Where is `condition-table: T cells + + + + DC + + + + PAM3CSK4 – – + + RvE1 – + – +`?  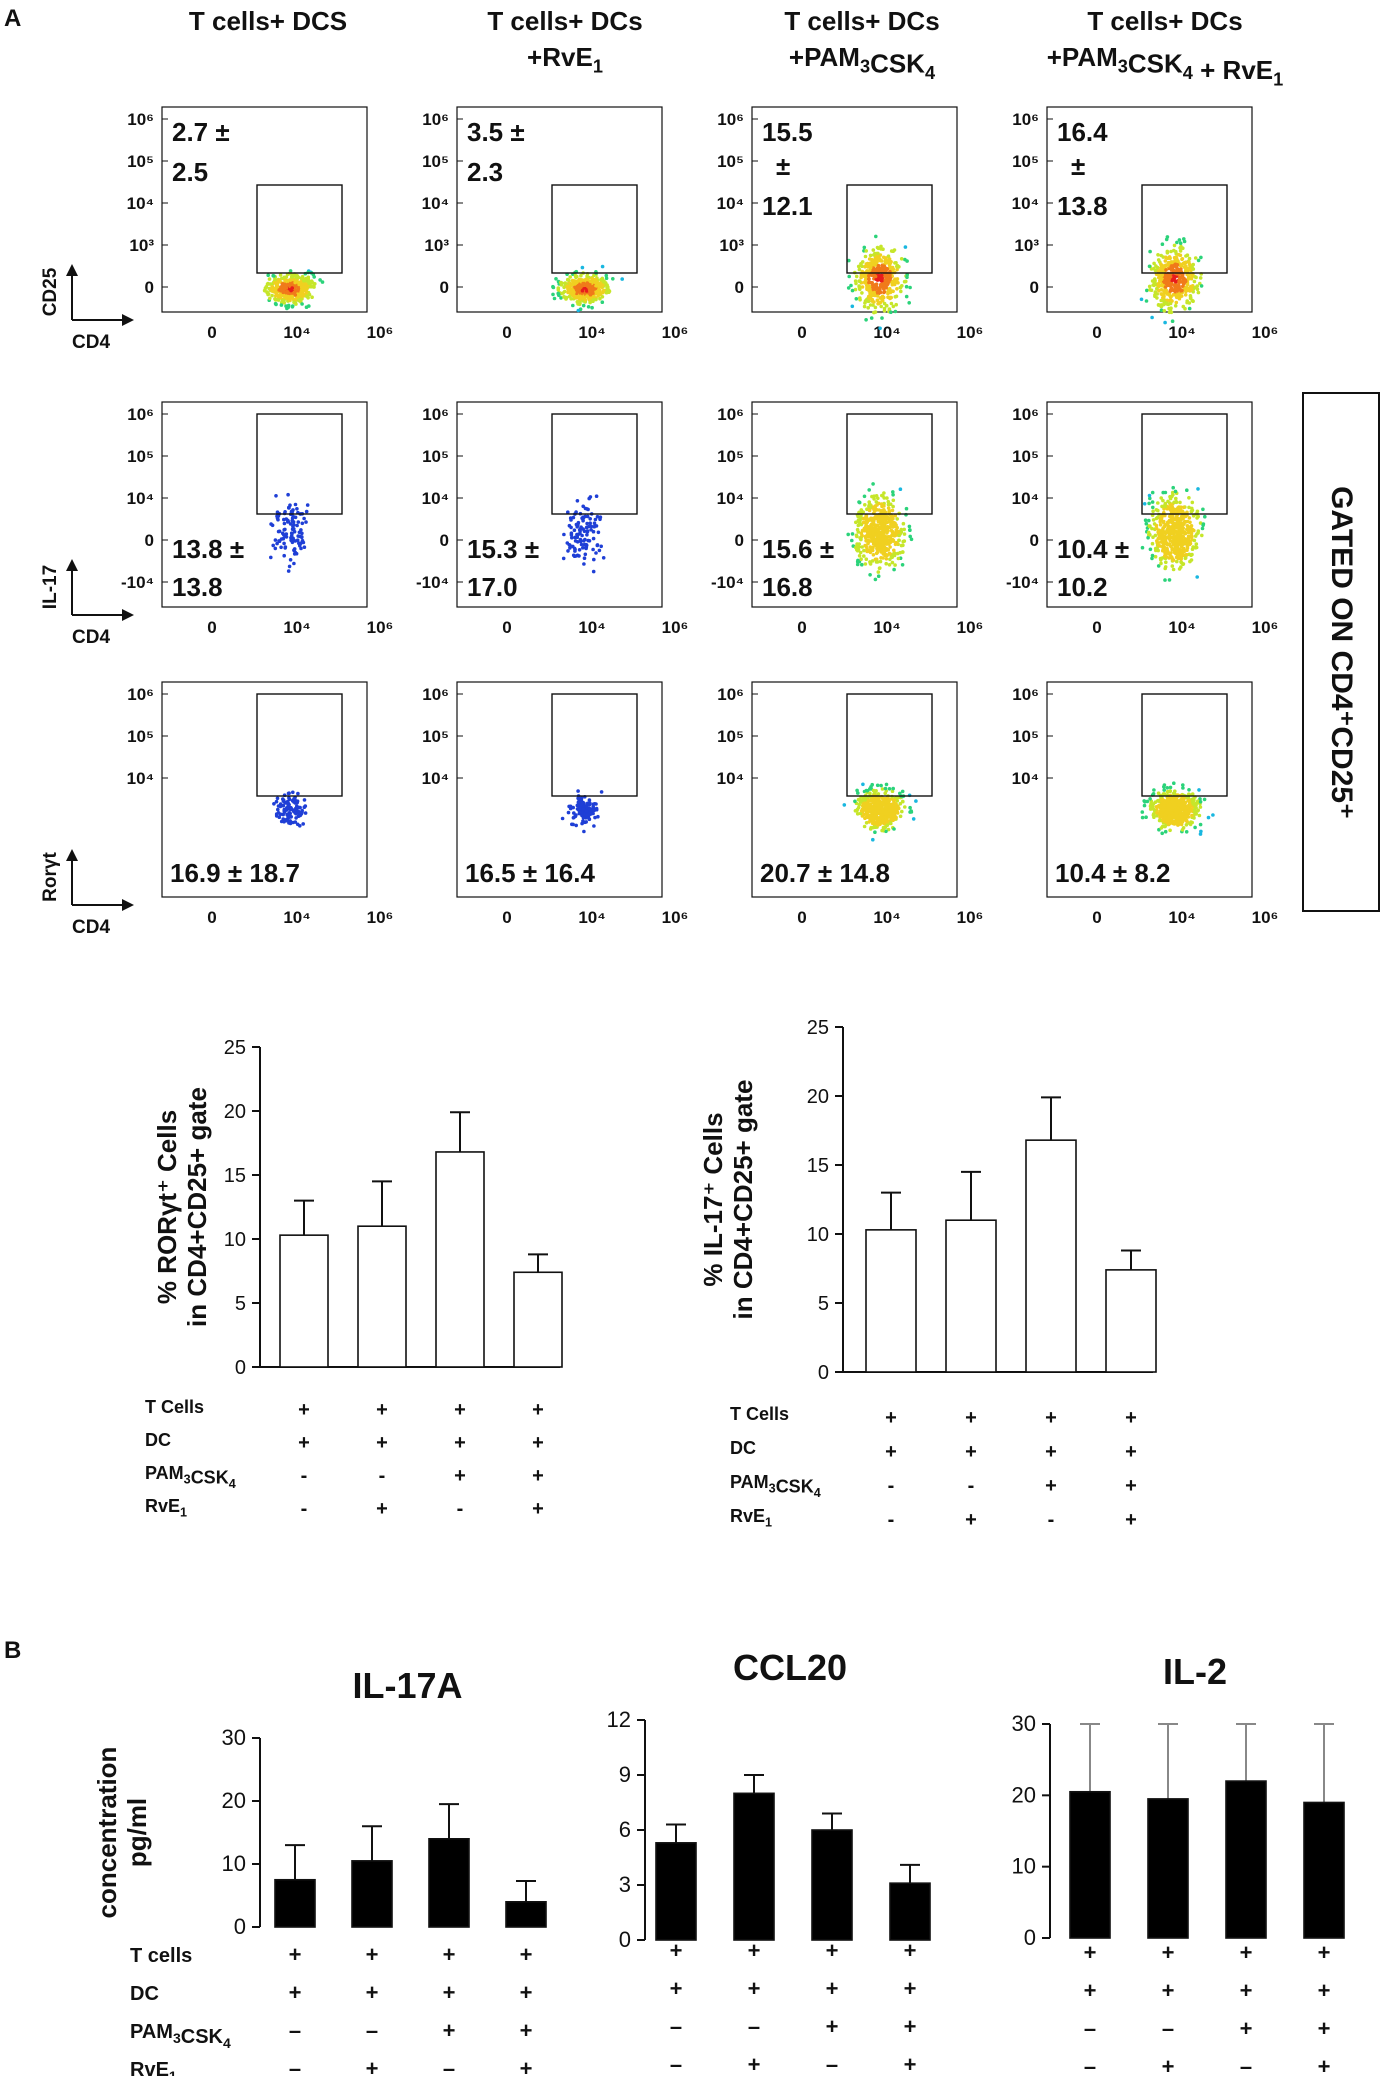
condition-table: T cells + + + + DC + + + + PAM3CSK4 – – + + RvE1 – + – + is located at coordinates (331, 2011).